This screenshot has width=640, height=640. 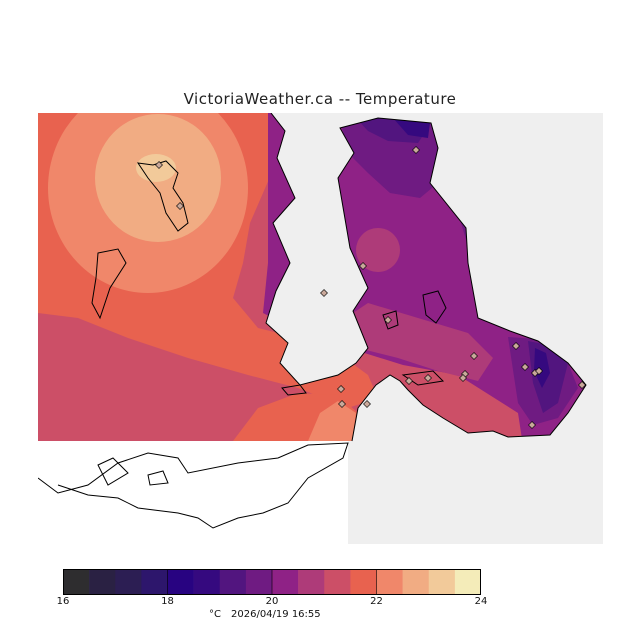 What do you see at coordinates (320, 603) in the screenshot?
I see `colorbar-tick-labels: 16 18 20 22 24` at bounding box center [320, 603].